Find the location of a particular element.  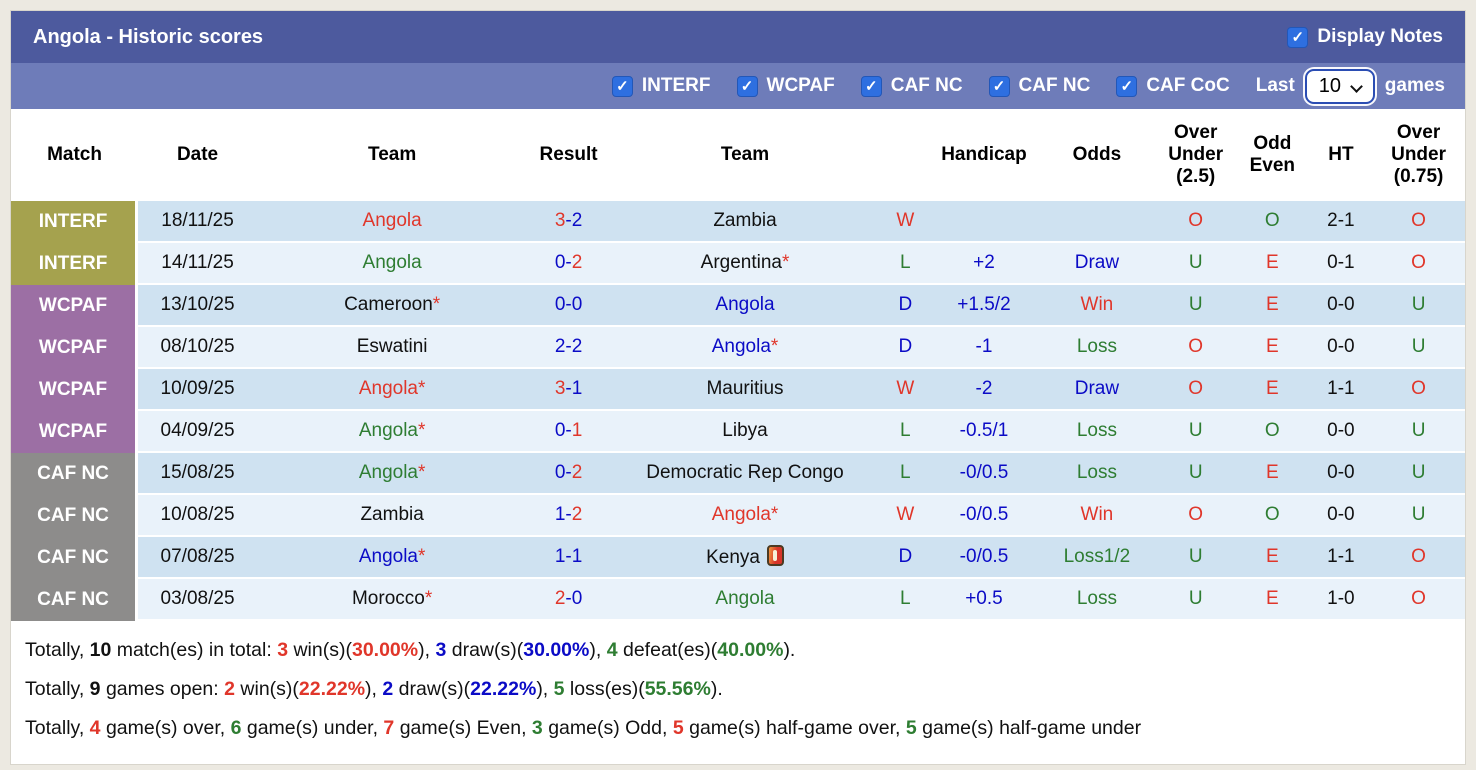

display-notes-label: Display Notes is located at coordinates (1380, 36).